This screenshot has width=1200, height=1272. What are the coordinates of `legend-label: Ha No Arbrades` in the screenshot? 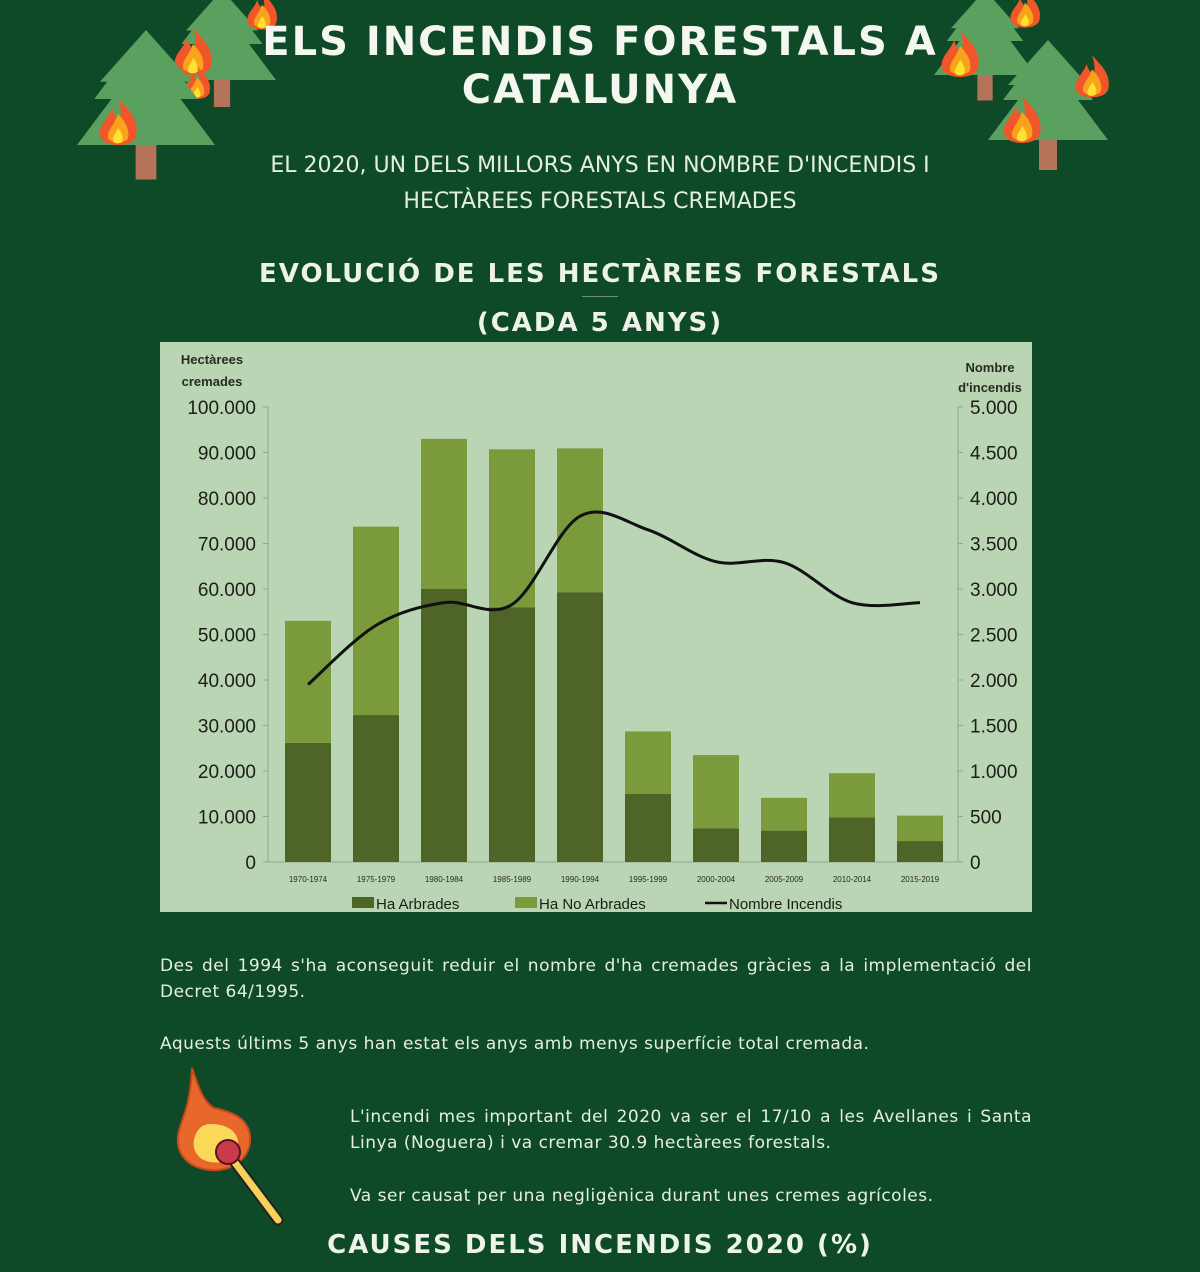 It's located at (592, 904).